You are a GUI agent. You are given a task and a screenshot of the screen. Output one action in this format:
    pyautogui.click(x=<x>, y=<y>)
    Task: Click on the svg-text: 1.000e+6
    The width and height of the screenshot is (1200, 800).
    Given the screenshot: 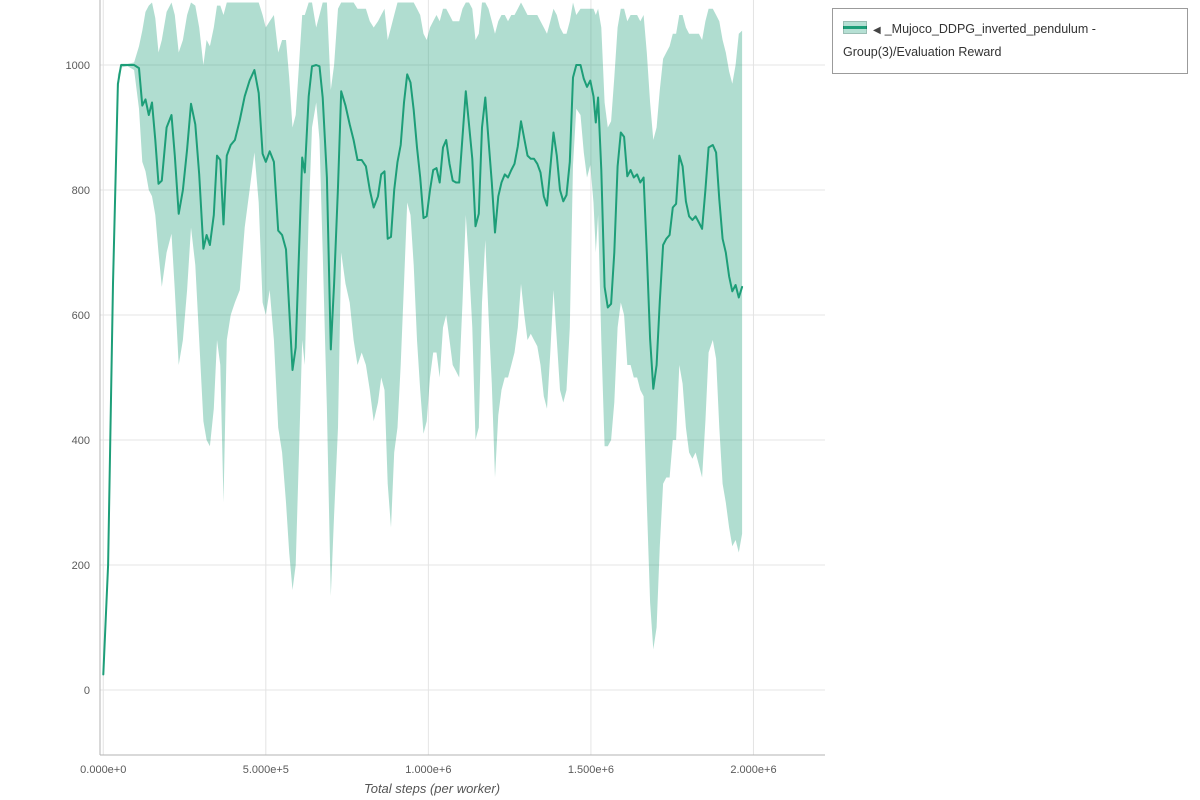 What is the action you would take?
    pyautogui.click(x=428, y=770)
    